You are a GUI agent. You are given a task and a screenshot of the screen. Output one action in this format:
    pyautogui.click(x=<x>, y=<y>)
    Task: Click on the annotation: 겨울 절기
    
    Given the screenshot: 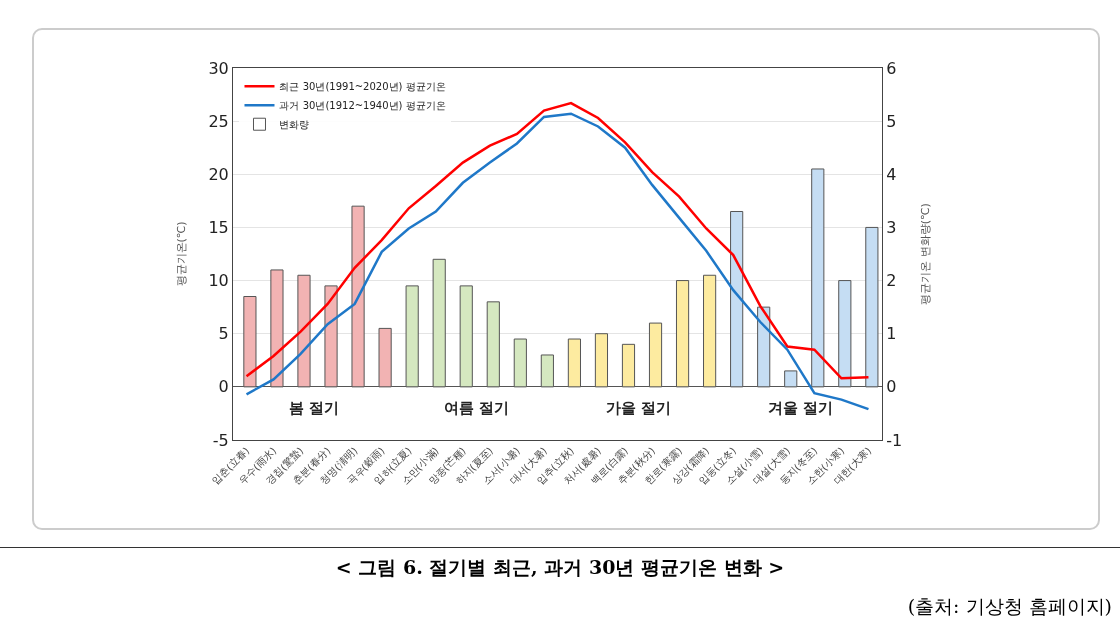 What is the action you would take?
    pyautogui.click(x=801, y=408)
    